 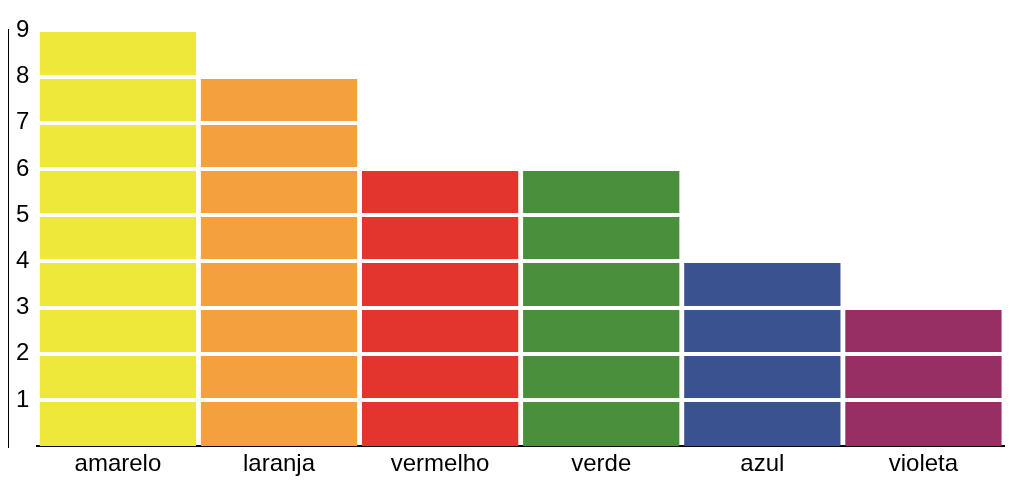 What do you see at coordinates (22, 398) in the screenshot?
I see `y-tick-label: 1` at bounding box center [22, 398].